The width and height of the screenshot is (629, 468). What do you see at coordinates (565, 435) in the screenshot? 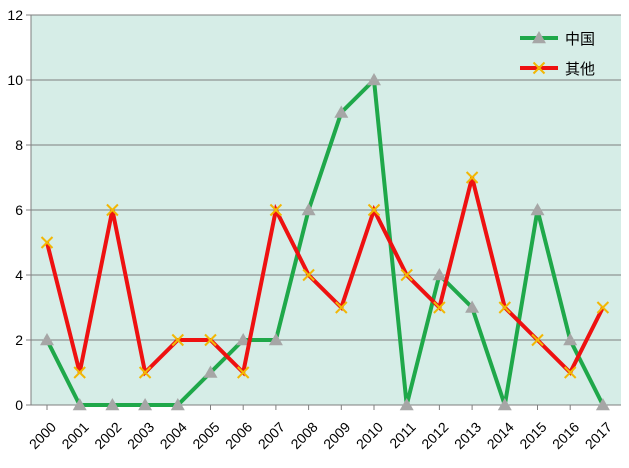
I see `x-tick-label: 2016` at bounding box center [565, 435].